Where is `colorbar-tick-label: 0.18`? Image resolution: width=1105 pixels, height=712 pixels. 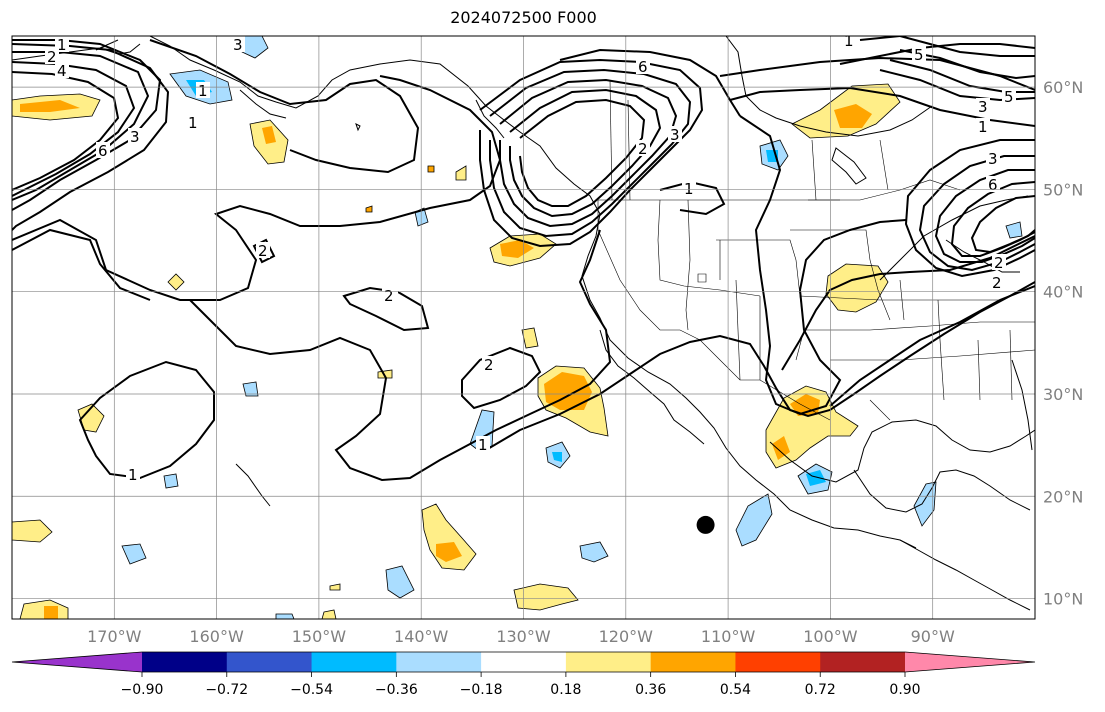 colorbar-tick-label: 0.18 is located at coordinates (565, 690).